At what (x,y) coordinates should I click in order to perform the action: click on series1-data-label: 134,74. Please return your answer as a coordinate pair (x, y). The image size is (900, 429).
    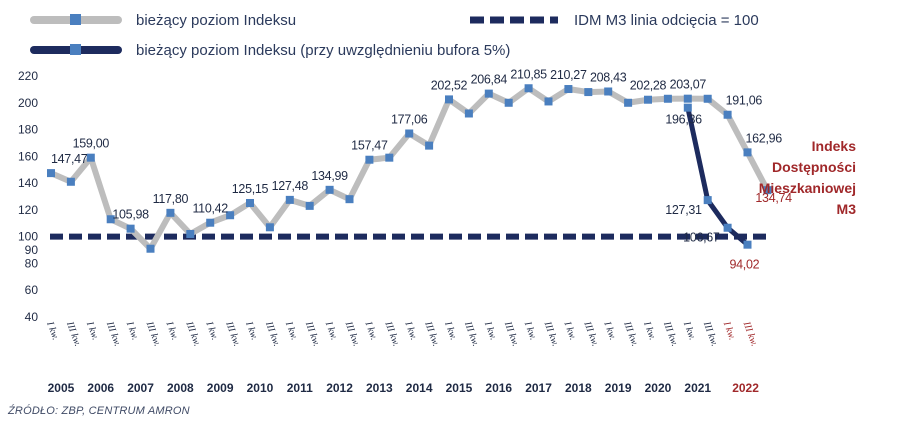
    Looking at the image, I should click on (773, 198).